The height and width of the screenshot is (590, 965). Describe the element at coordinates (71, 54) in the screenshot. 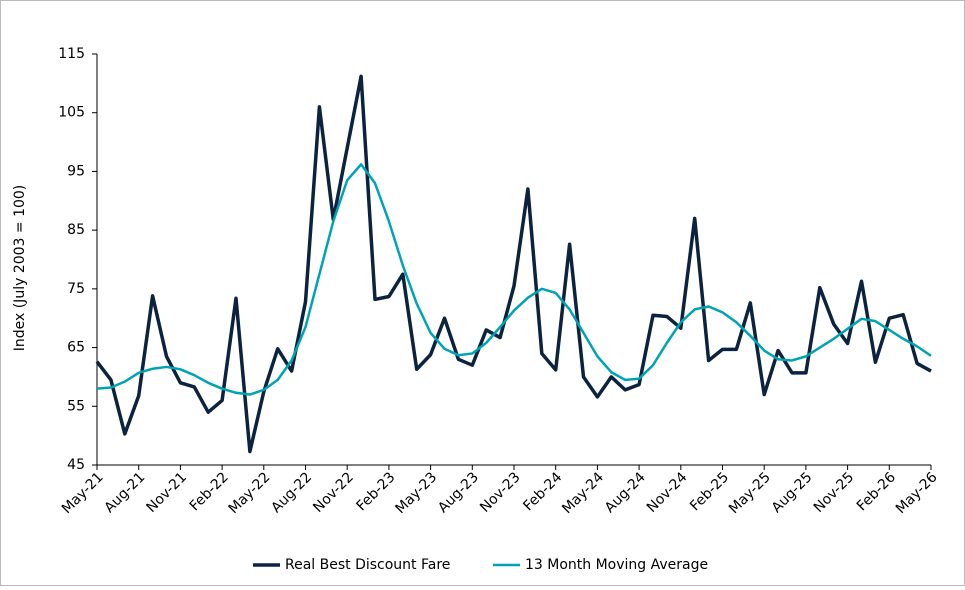

I see `y-tick-label: 115` at that location.